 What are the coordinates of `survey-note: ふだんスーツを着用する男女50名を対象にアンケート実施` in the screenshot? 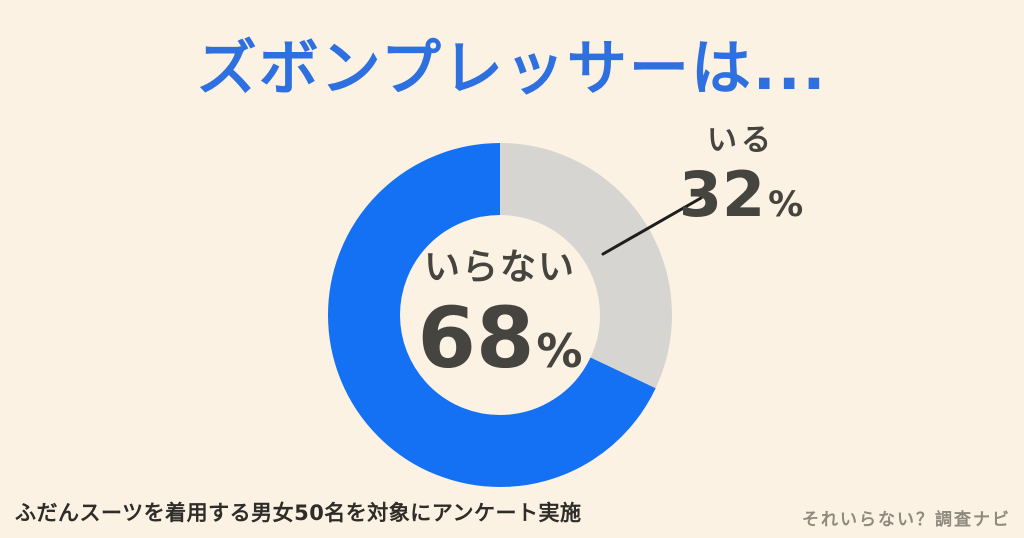 It's located at (298, 513).